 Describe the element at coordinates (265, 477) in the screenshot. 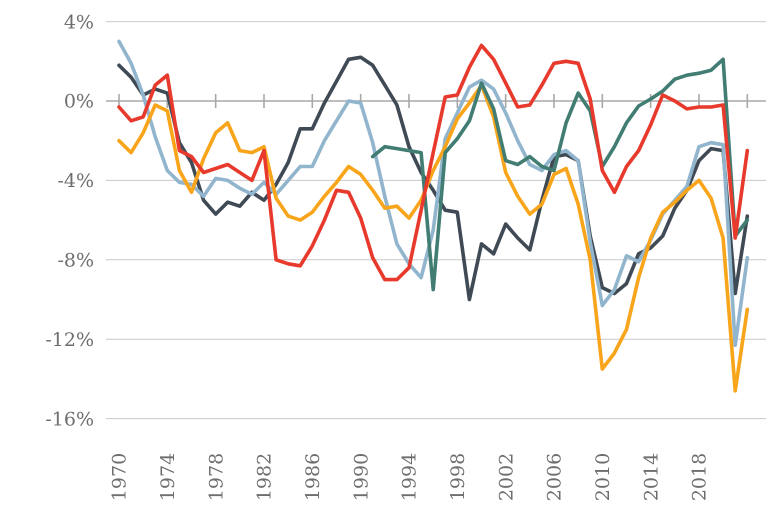

I see `x-axis-tick-label: 1982` at that location.